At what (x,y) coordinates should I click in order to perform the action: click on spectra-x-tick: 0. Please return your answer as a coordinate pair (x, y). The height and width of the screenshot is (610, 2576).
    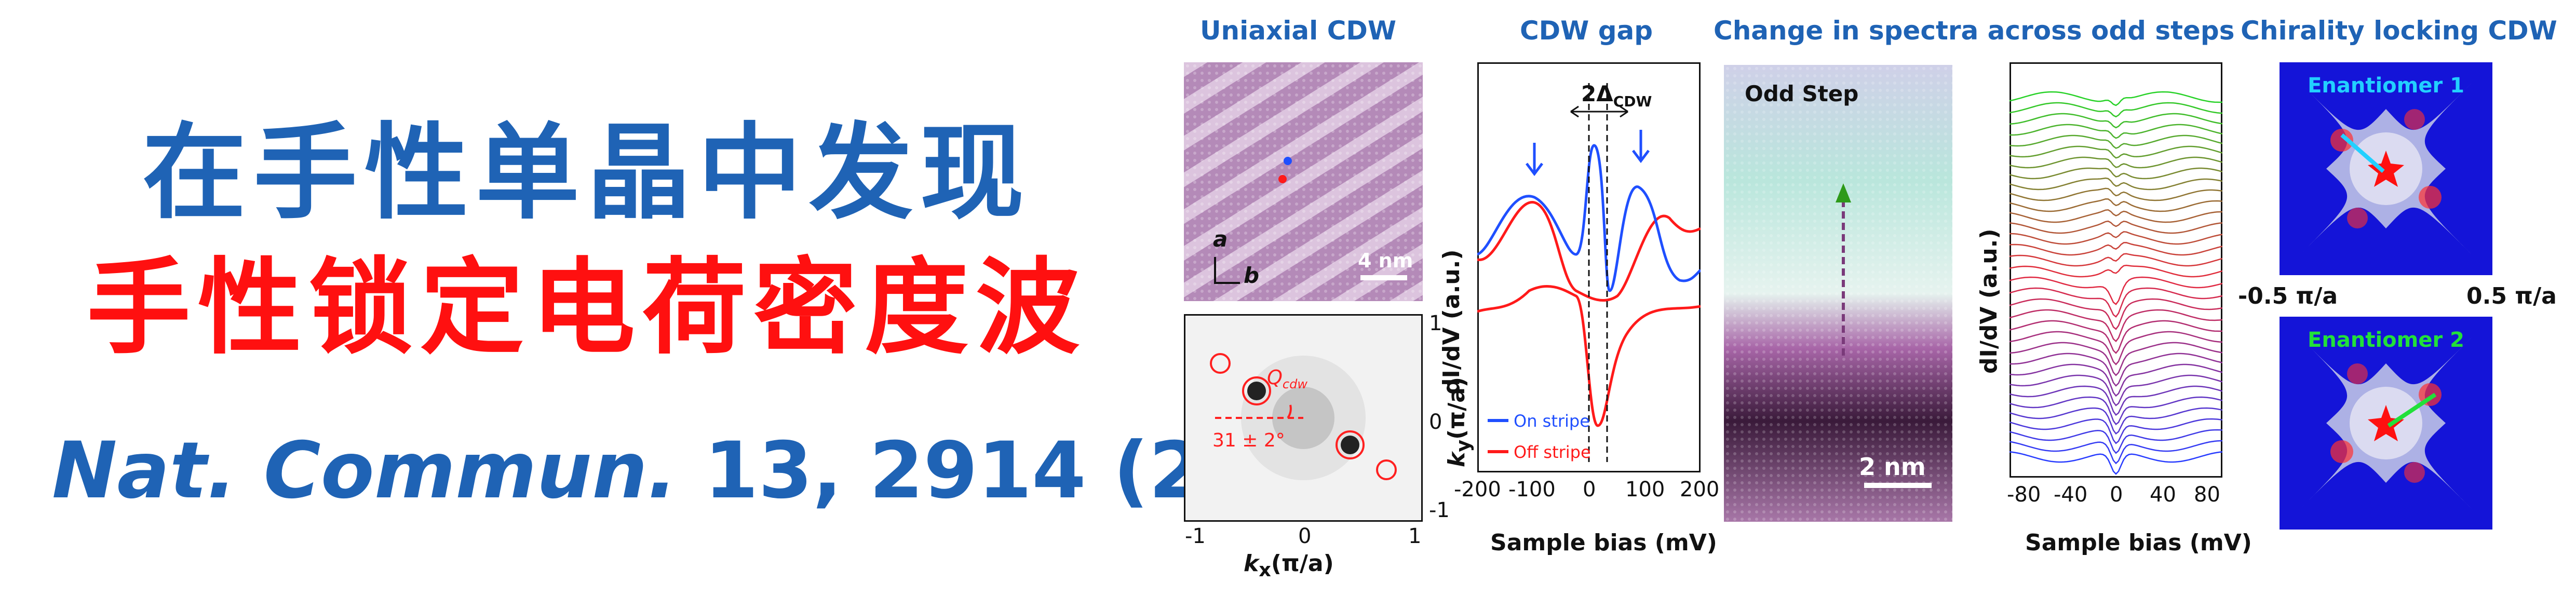
    Looking at the image, I should click on (2116, 495).